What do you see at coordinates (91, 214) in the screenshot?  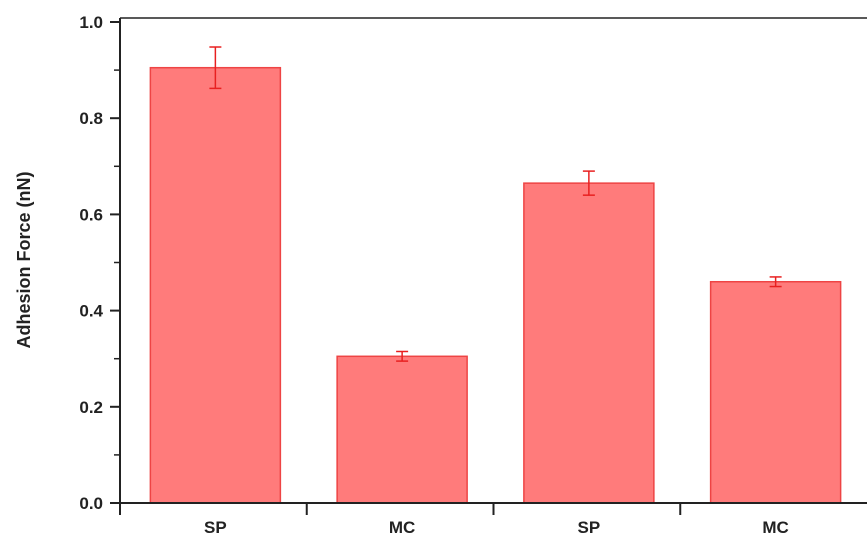 I see `y-tick-label: 0.6` at bounding box center [91, 214].